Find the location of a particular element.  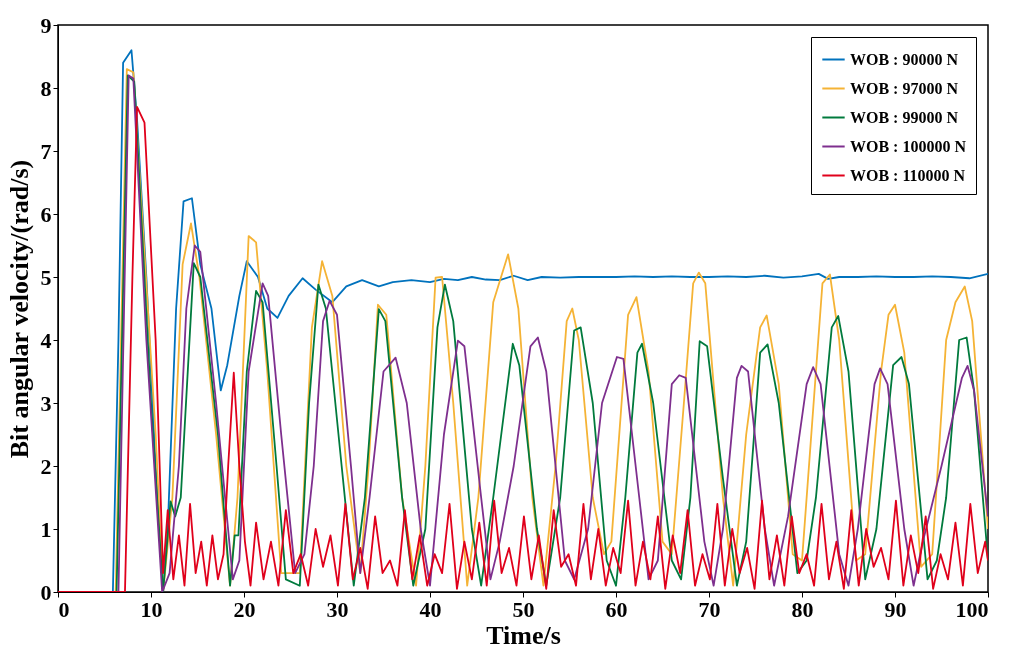

x-tick-label: 50 is located at coordinates (523, 609).